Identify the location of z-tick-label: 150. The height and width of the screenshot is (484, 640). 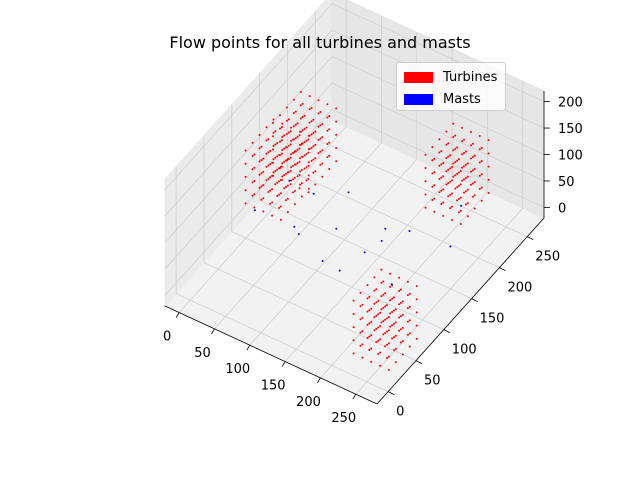
(570, 129).